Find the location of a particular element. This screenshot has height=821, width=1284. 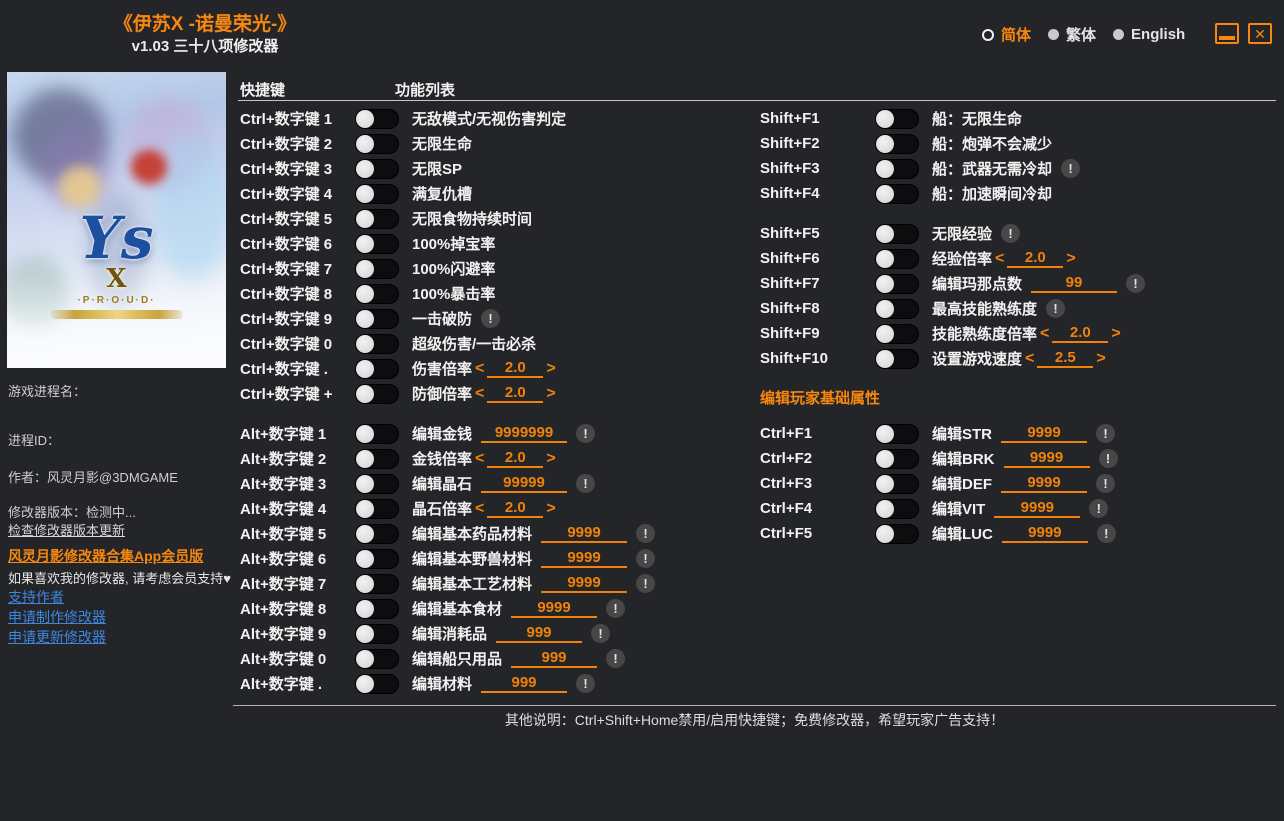

function-label: 编辑船只用品 is located at coordinates (457, 659).